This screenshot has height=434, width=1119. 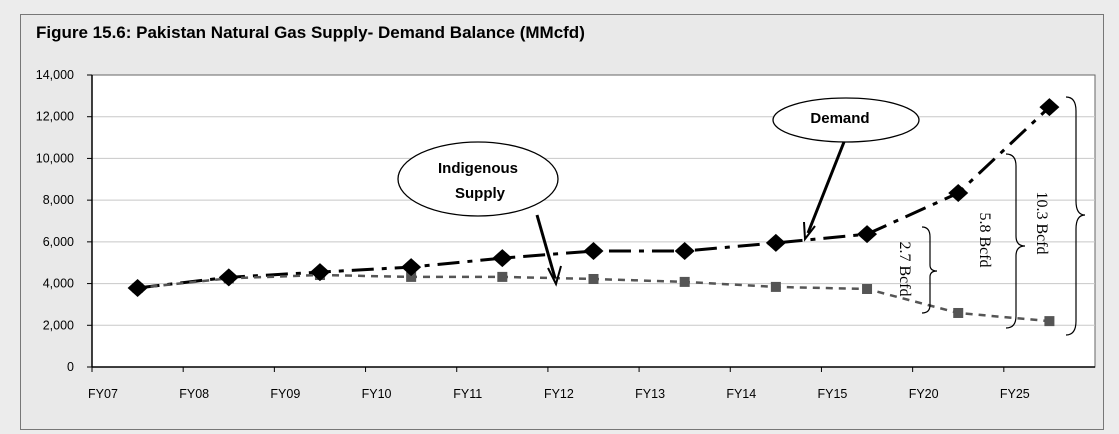 What do you see at coordinates (1041, 222) in the screenshot?
I see `gap-label-fy25: 10.3 Bcfd` at bounding box center [1041, 222].